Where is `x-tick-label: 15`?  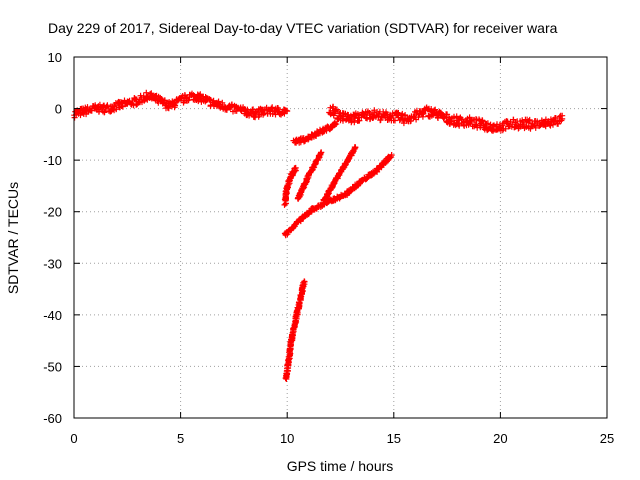
x-tick-label: 15 is located at coordinates (394, 438).